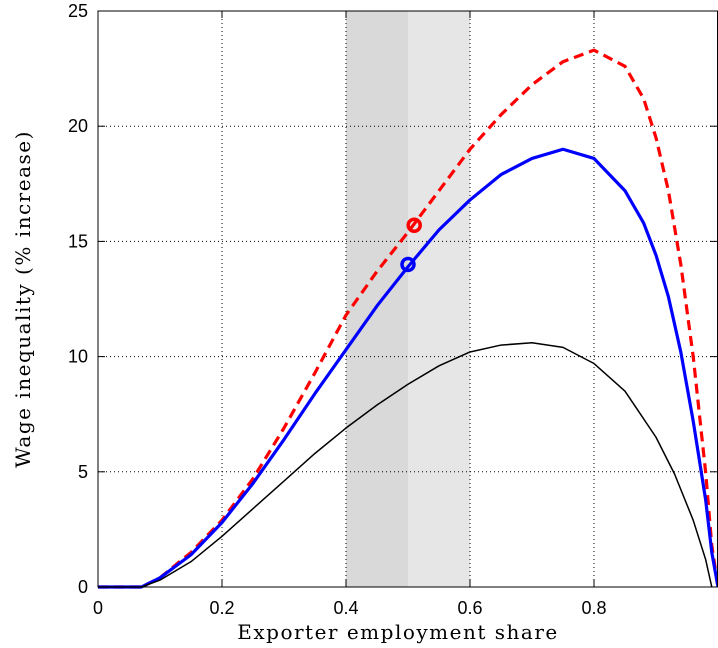 The width and height of the screenshot is (718, 648). Describe the element at coordinates (78, 357) in the screenshot. I see `y-tick-label-2: 10` at that location.